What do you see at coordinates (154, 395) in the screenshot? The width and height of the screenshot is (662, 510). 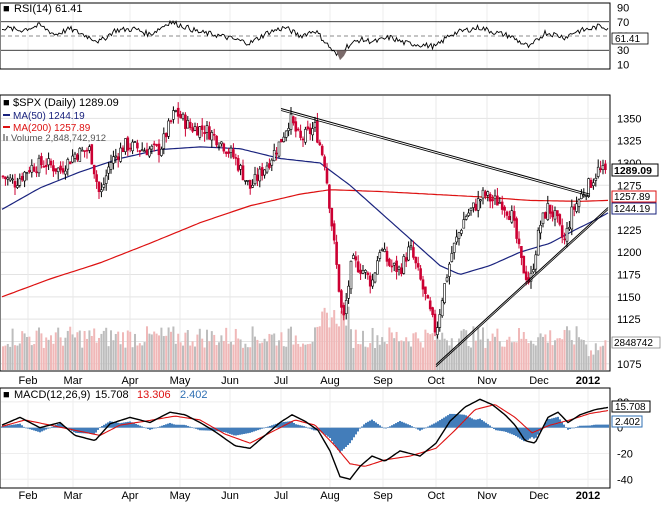 I see `macd-signal-value: 13.306` at bounding box center [154, 395].